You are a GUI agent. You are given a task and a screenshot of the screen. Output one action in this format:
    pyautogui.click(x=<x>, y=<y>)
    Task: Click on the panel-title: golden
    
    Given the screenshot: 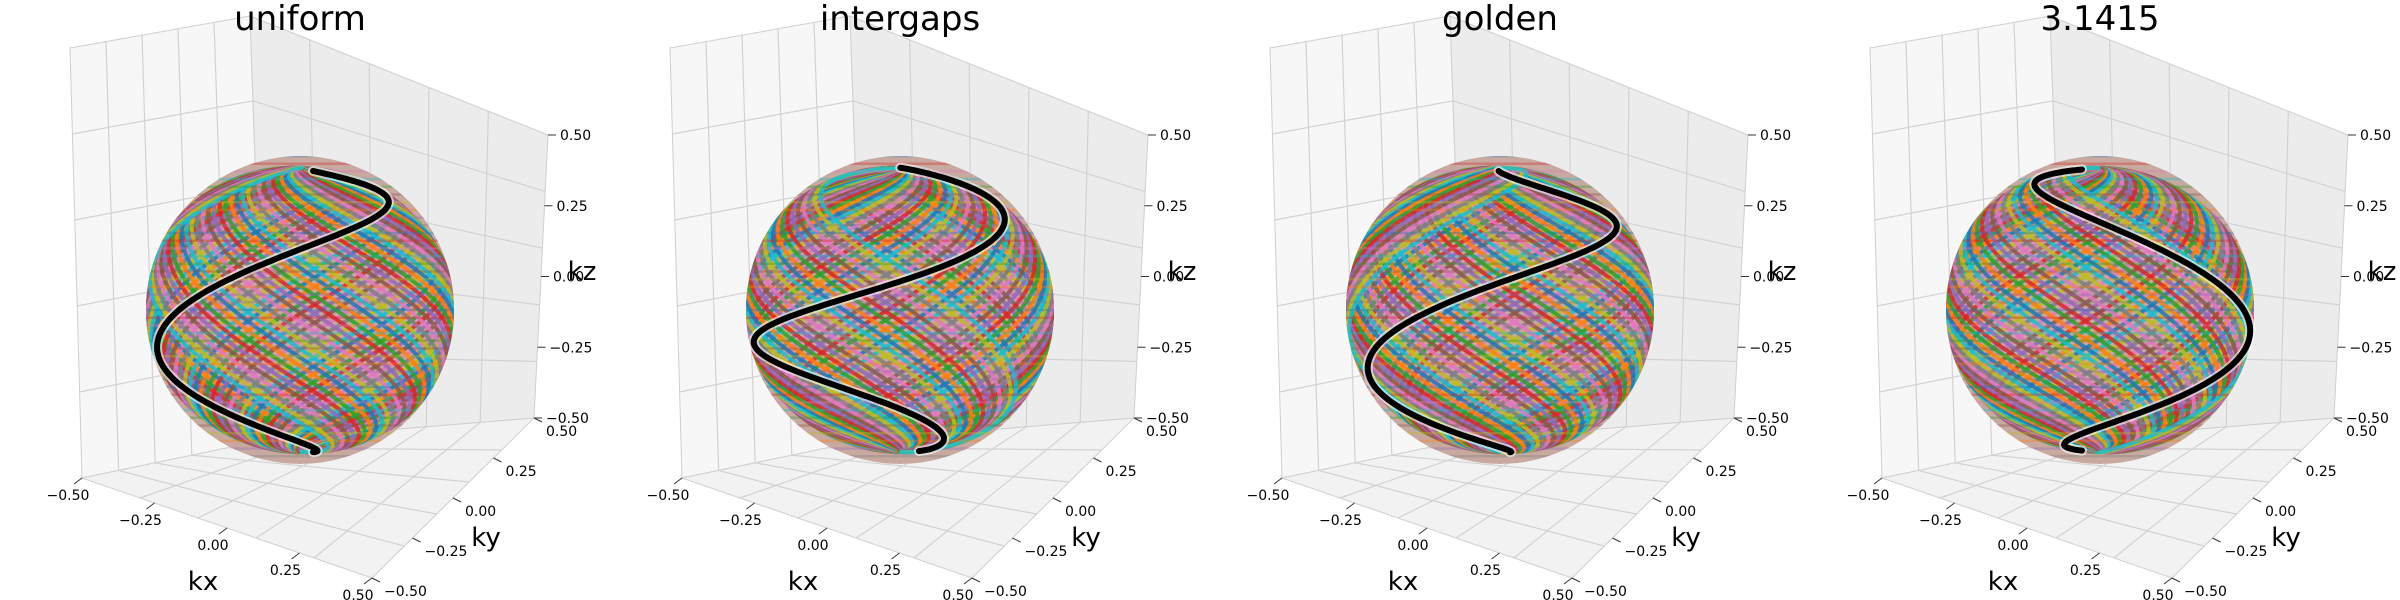 What is the action you would take?
    pyautogui.click(x=1500, y=19)
    